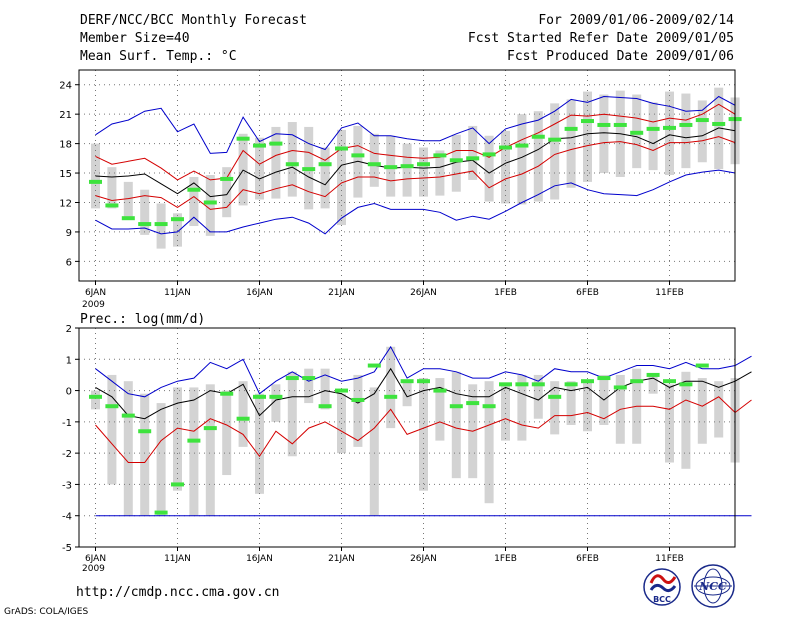  What do you see at coordinates (142, 319) in the screenshot?
I see `precip-title: Prec.: log(mm/d)` at bounding box center [142, 319].